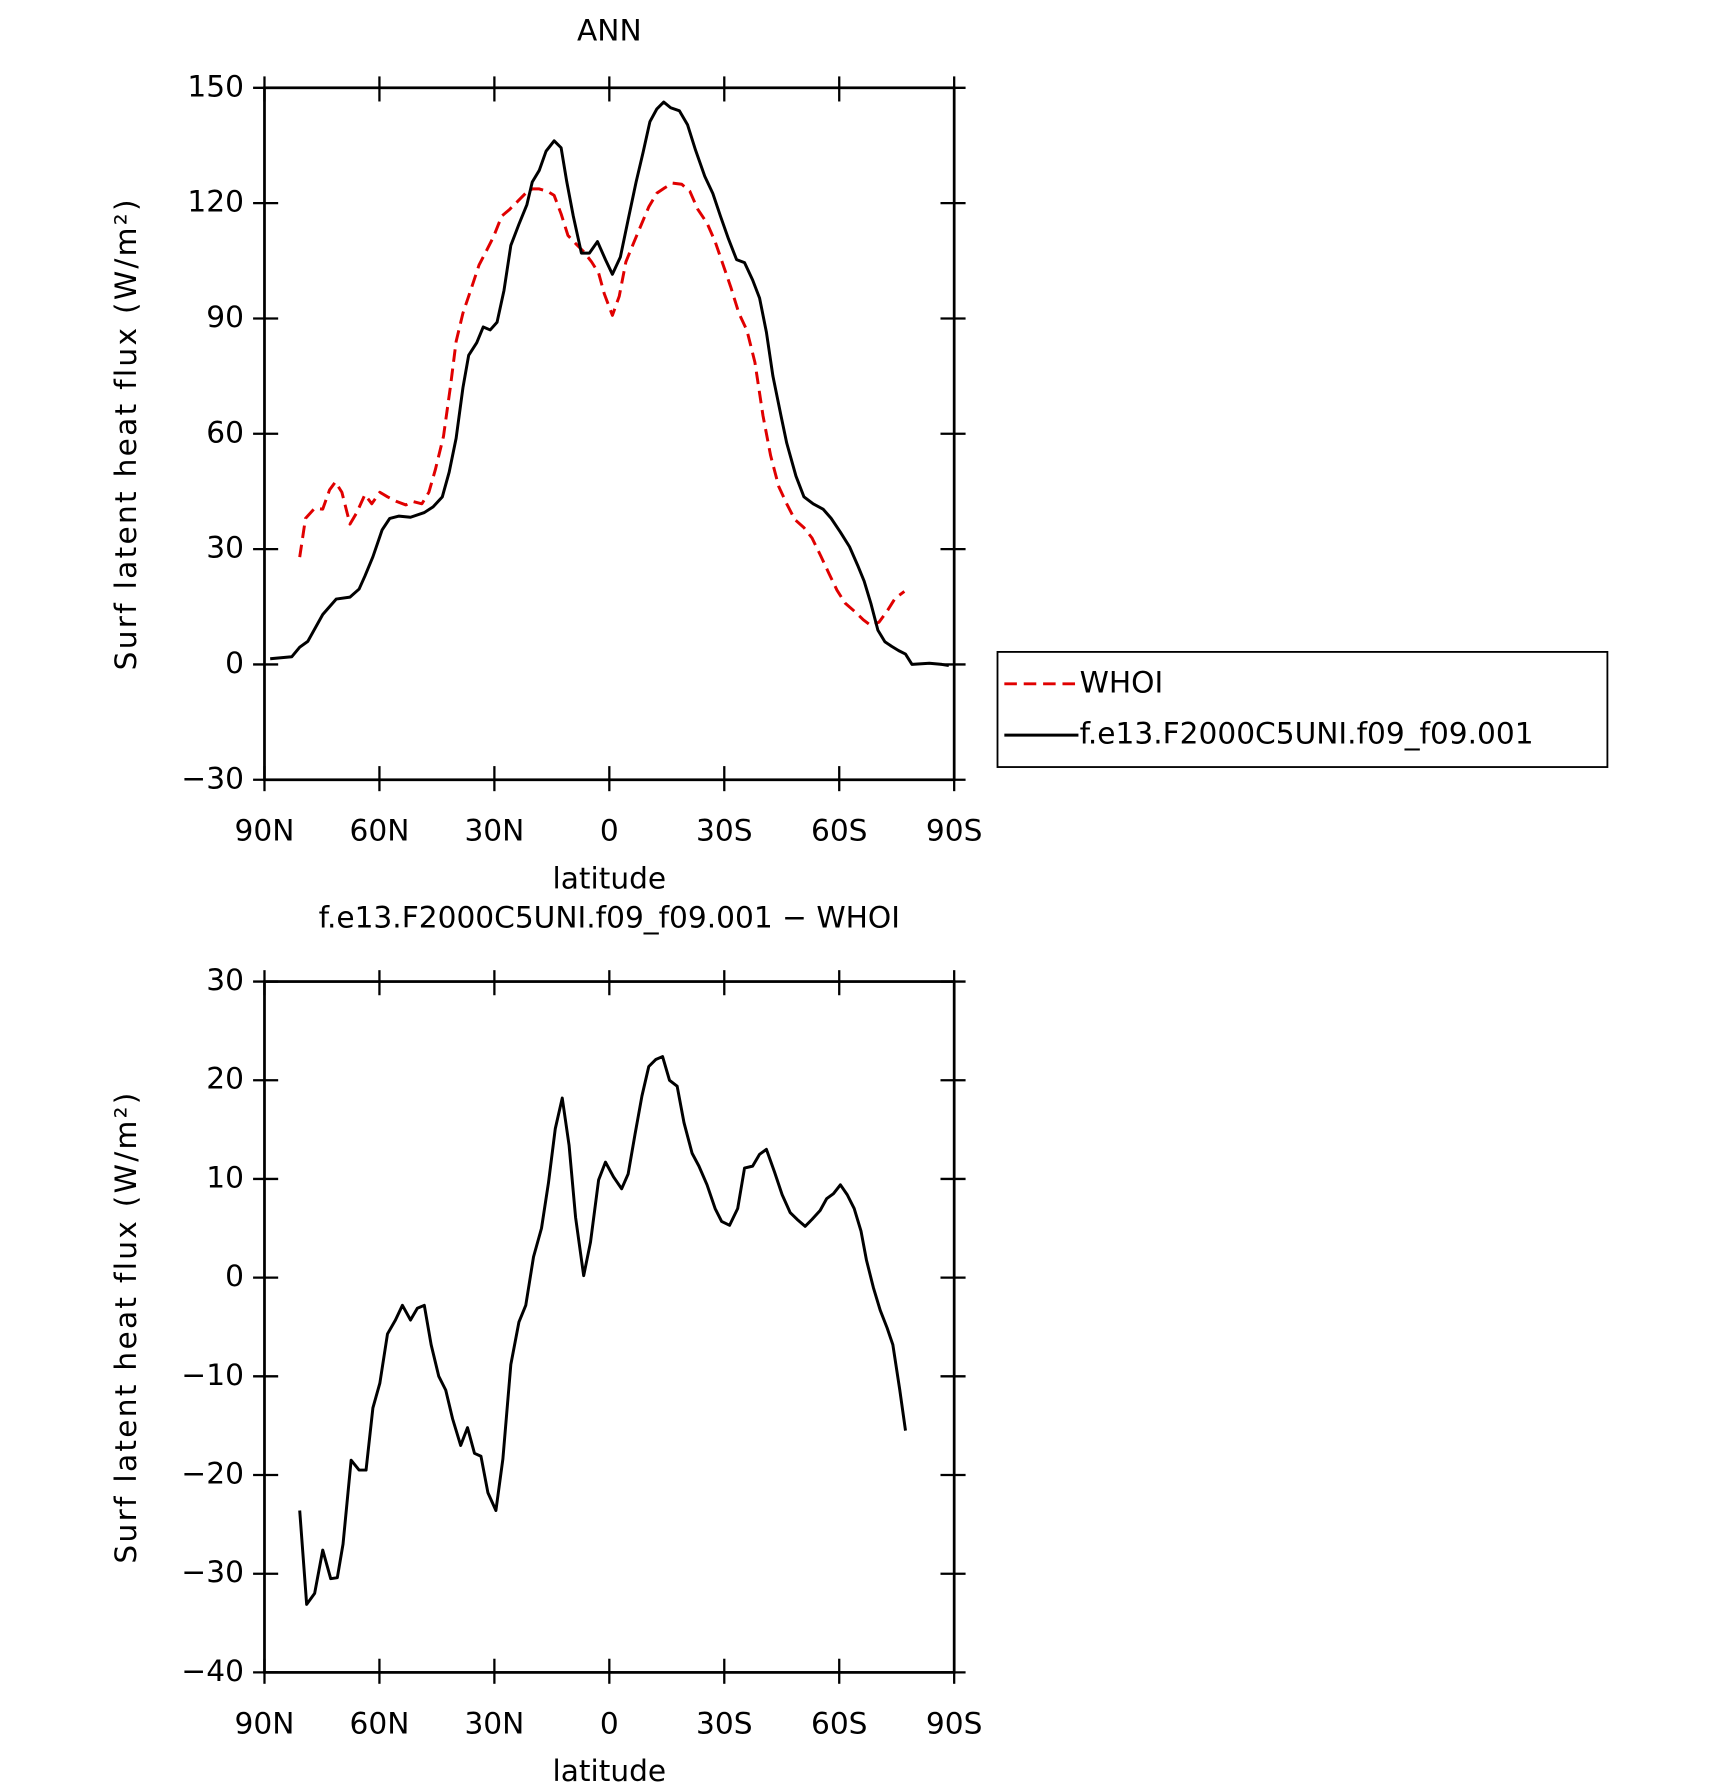 The height and width of the screenshot is (1783, 1710). Describe the element at coordinates (212, 1670) in the screenshot. I see `y-tick-label: −40` at that location.